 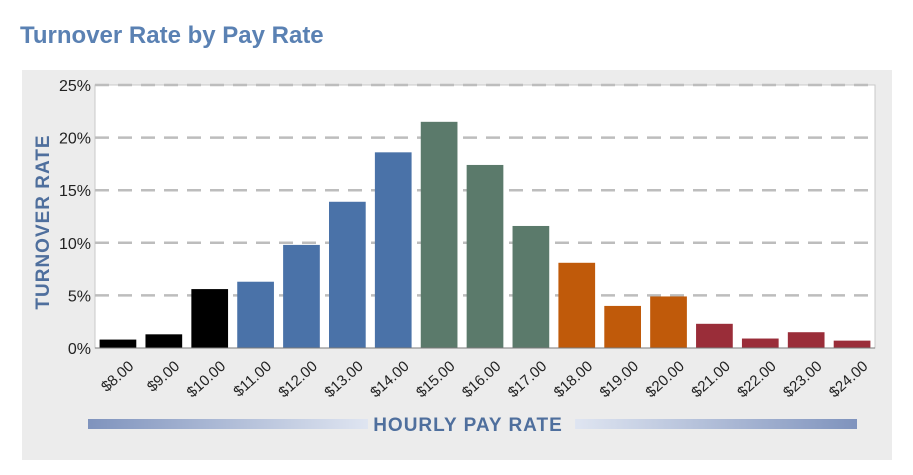 What do you see at coordinates (664, 379) in the screenshot?
I see `x-tick-label: $20.00` at bounding box center [664, 379].